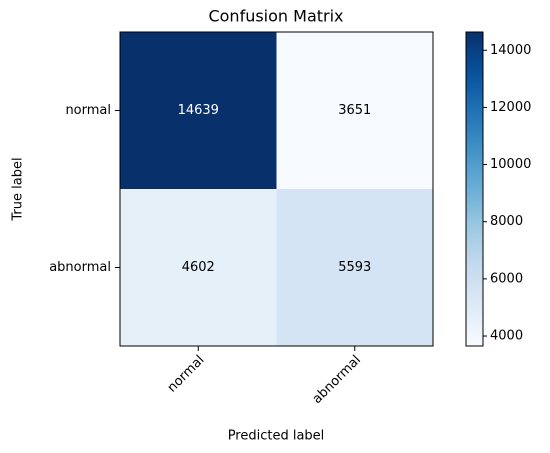 This screenshot has width=550, height=453. What do you see at coordinates (506, 278) in the screenshot?
I see `colorbar-tick-label: 6000` at bounding box center [506, 278].